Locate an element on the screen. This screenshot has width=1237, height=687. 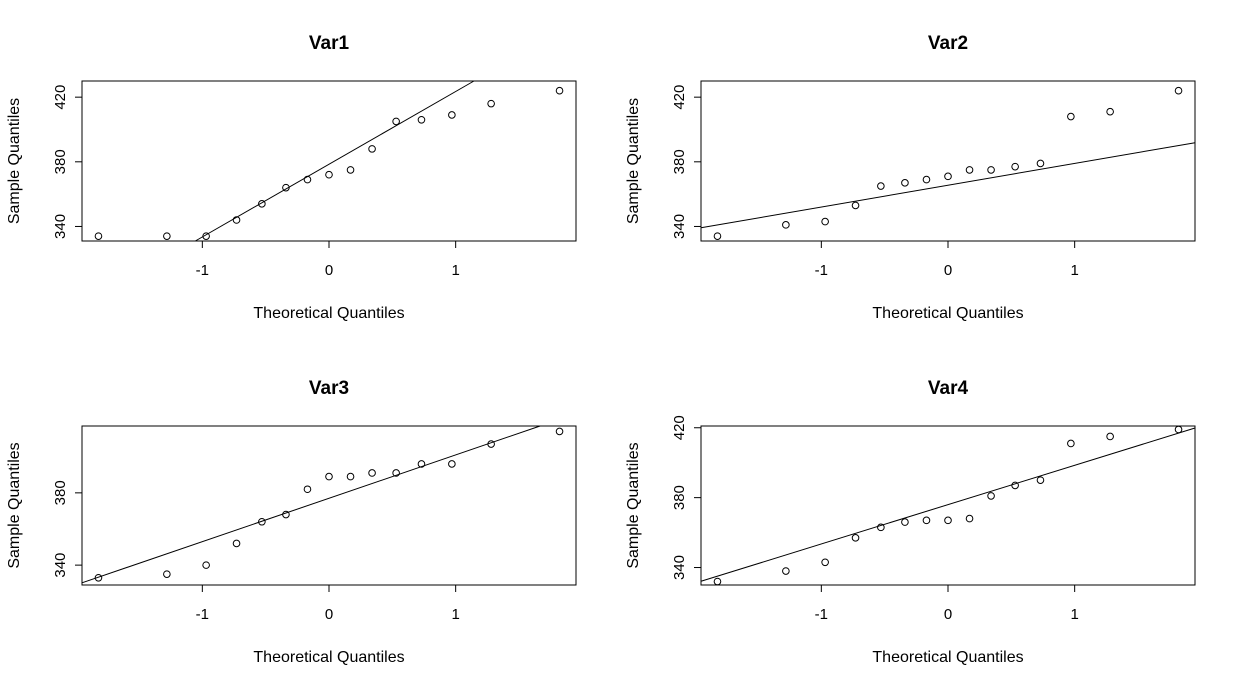
panel-title: Var4 is located at coordinates (948, 388).